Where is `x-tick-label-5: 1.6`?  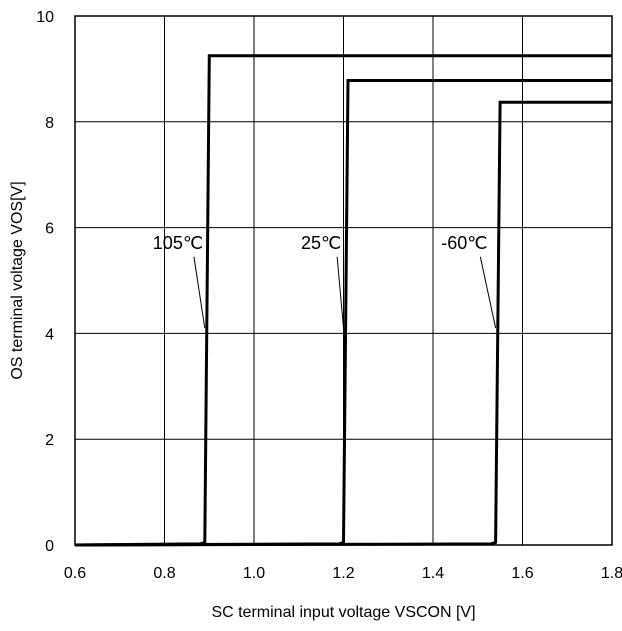 x-tick-label-5: 1.6 is located at coordinates (522, 573).